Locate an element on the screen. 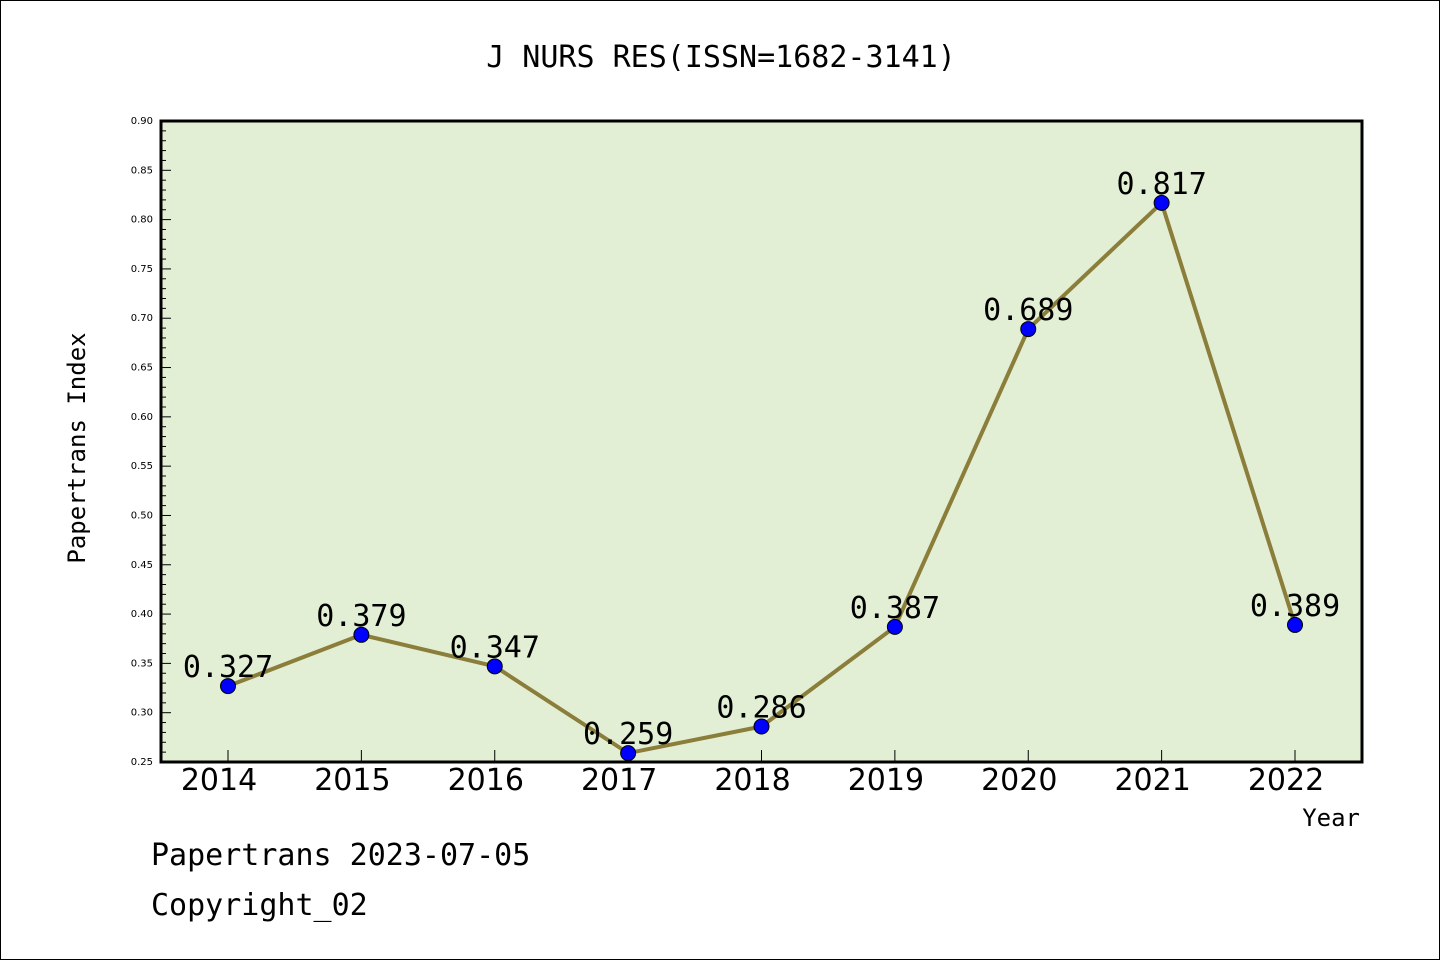 Image resolution: width=1440 pixels, height=960 pixels. x-tick-label: 2014 is located at coordinates (219, 780).